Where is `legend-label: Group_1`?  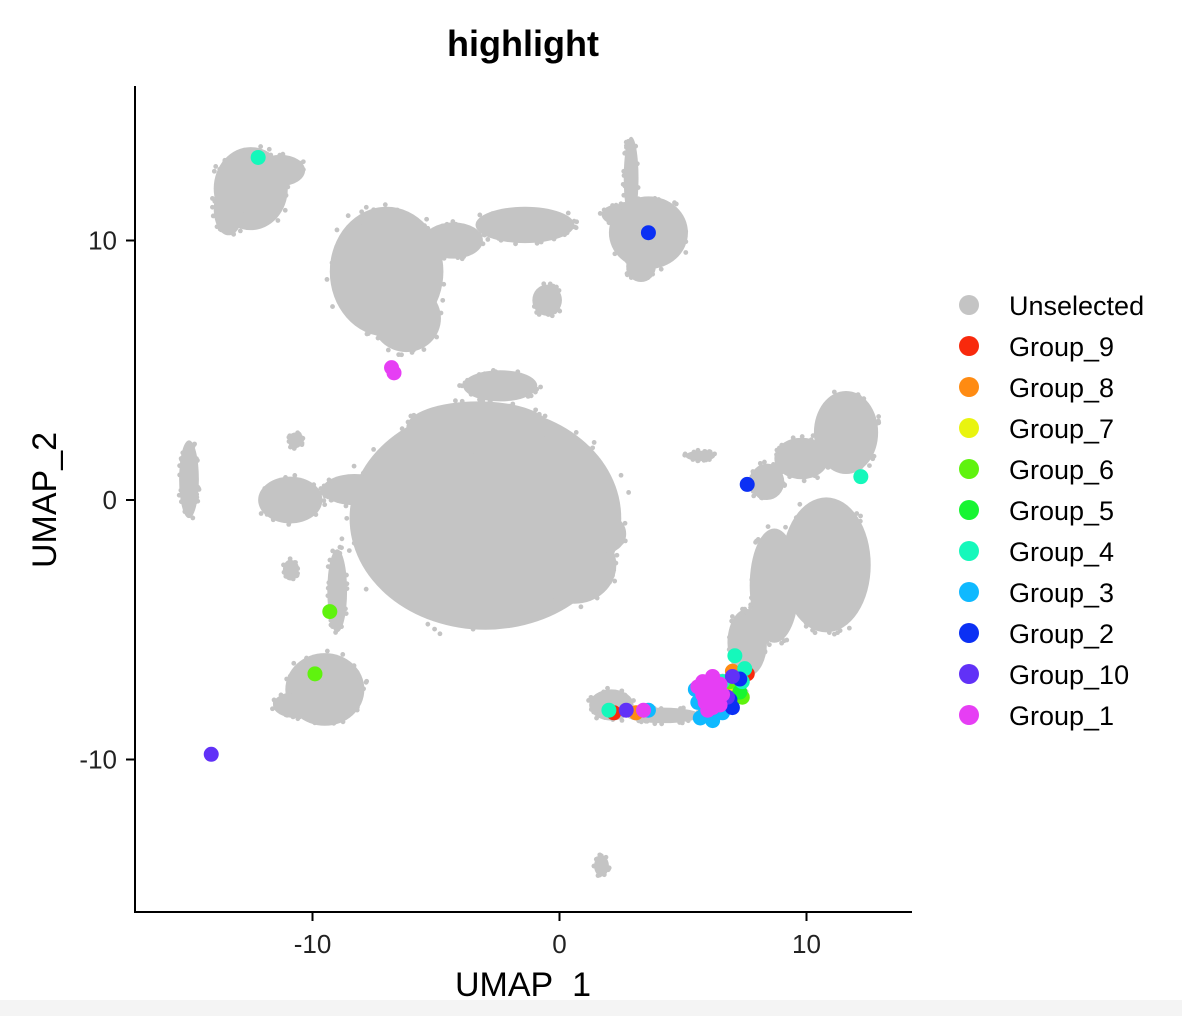
legend-label: Group_1 is located at coordinates (1061, 716).